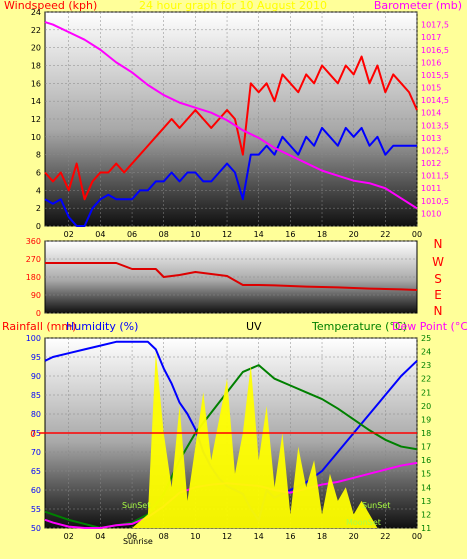 This screenshot has width=467, height=559. What do you see at coordinates (36, 395) in the screenshot?
I see `left-tick-label: 85` at bounding box center [36, 395].